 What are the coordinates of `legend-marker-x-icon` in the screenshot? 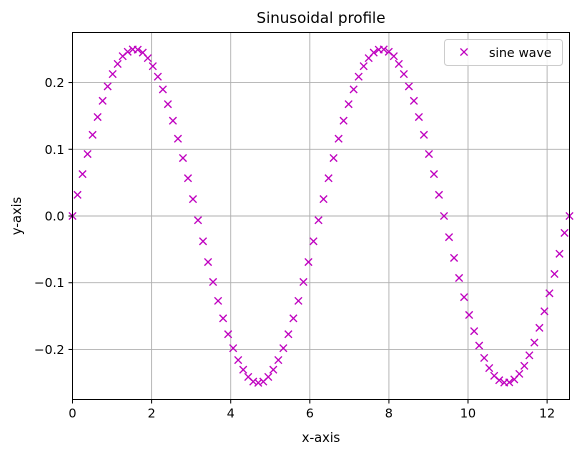 It's located at (464, 52).